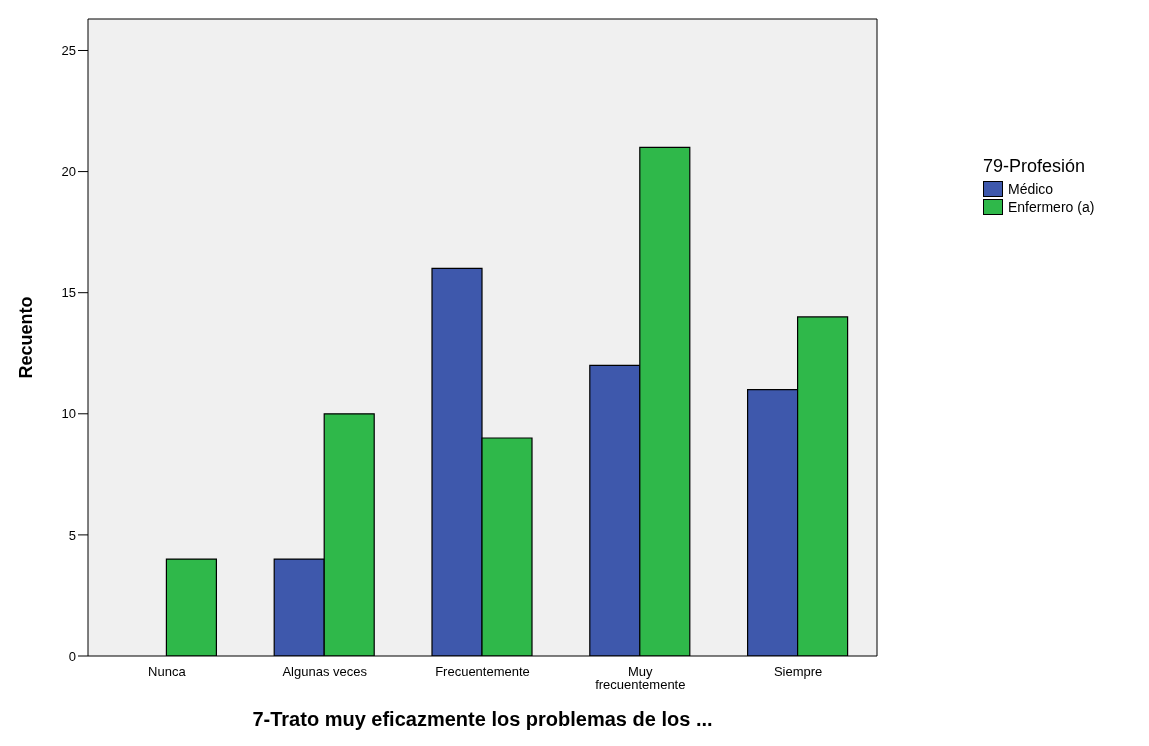 This screenshot has height=746, width=1149. I want to click on x-tick-label: Siempre, so click(798, 671).